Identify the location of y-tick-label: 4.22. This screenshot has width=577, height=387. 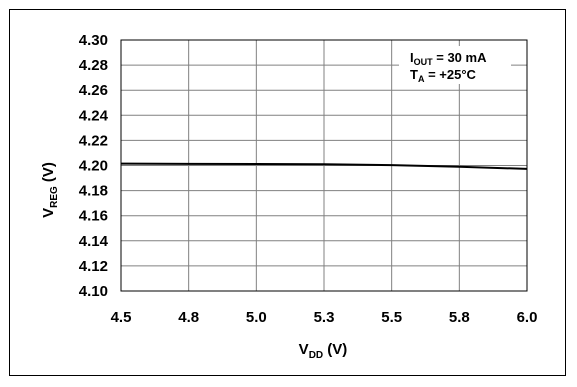
(93, 140).